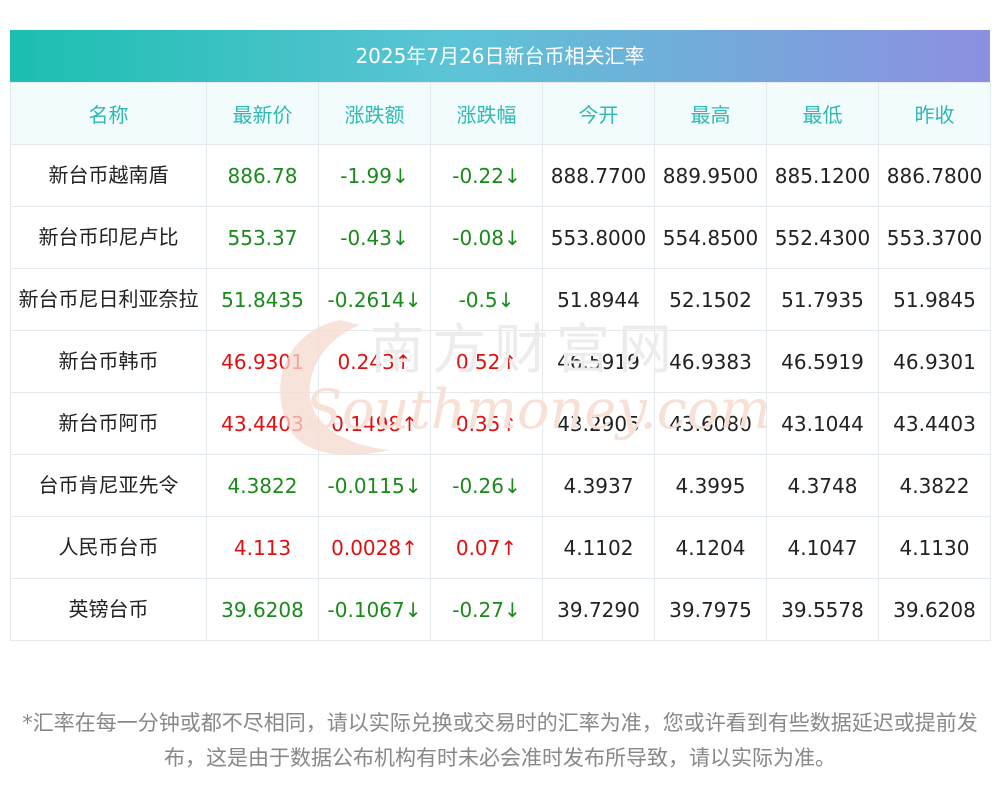 Image resolution: width=1000 pixels, height=793 pixels. Describe the element at coordinates (478, 609) in the screenshot. I see `change-pct-cell-value: -0.27` at that location.